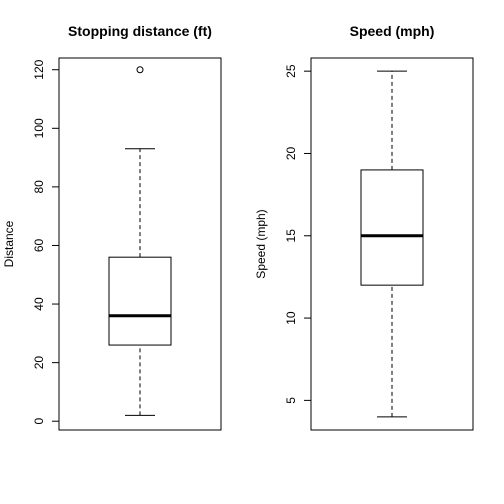  What do you see at coordinates (291, 318) in the screenshot?
I see `y-tick-label-speed: 10` at bounding box center [291, 318].